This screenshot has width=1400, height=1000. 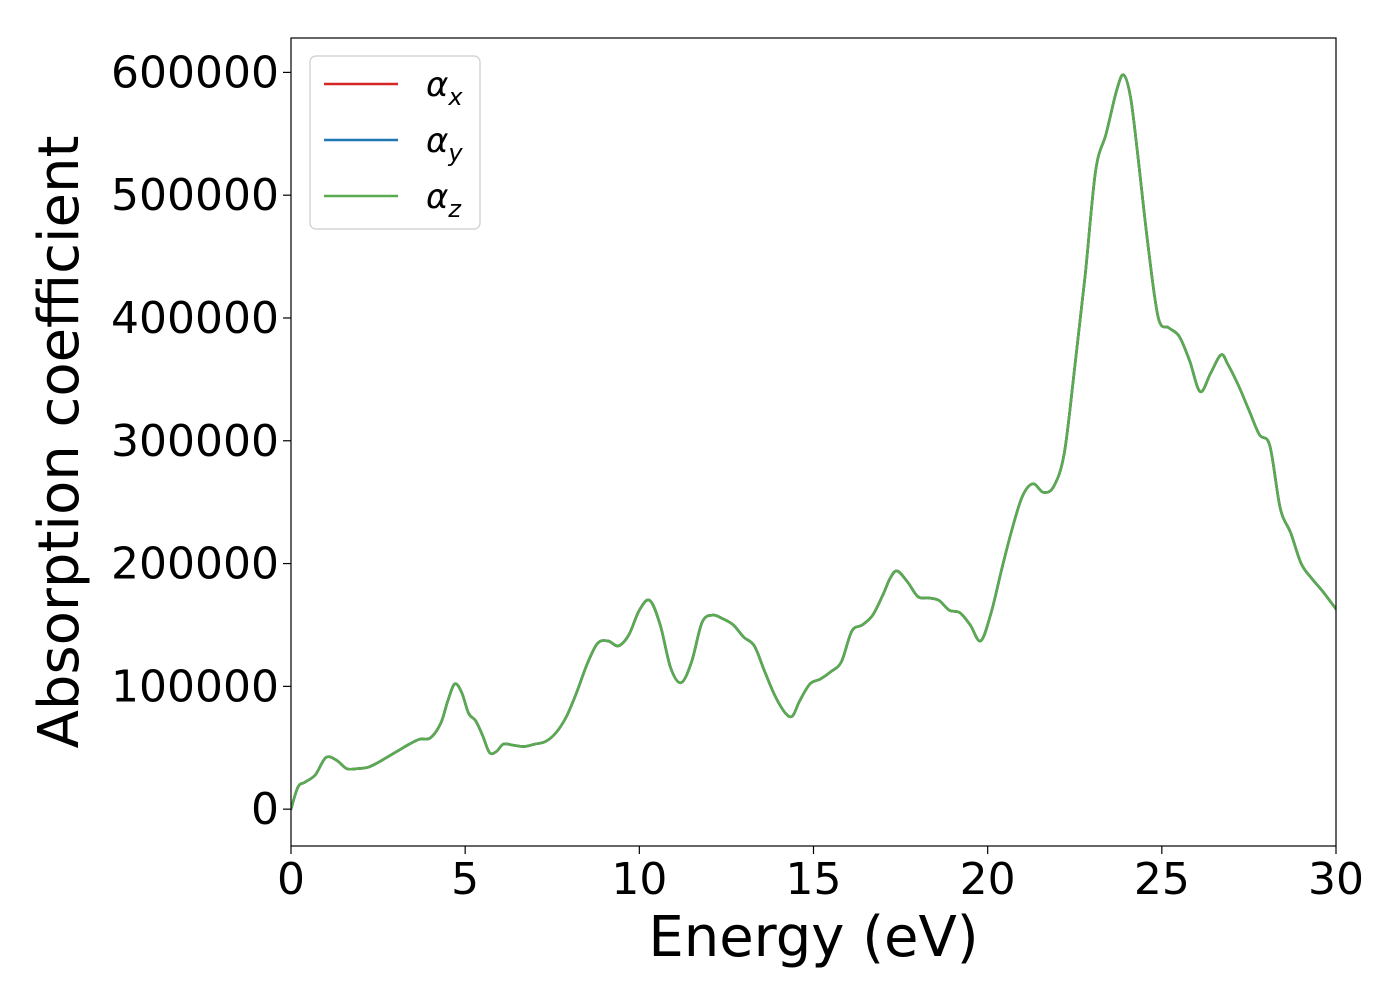 What do you see at coordinates (639, 879) in the screenshot?
I see `x-tick-label: 10` at bounding box center [639, 879].